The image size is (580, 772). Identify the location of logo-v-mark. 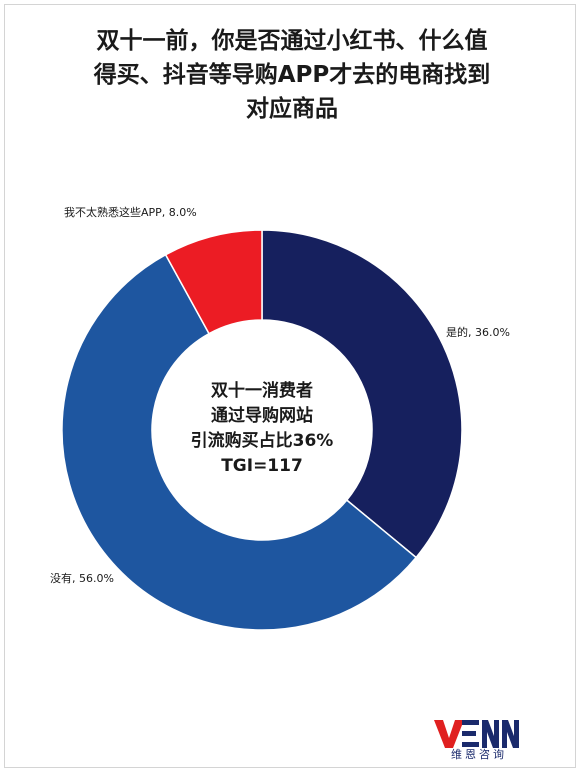
(449, 734).